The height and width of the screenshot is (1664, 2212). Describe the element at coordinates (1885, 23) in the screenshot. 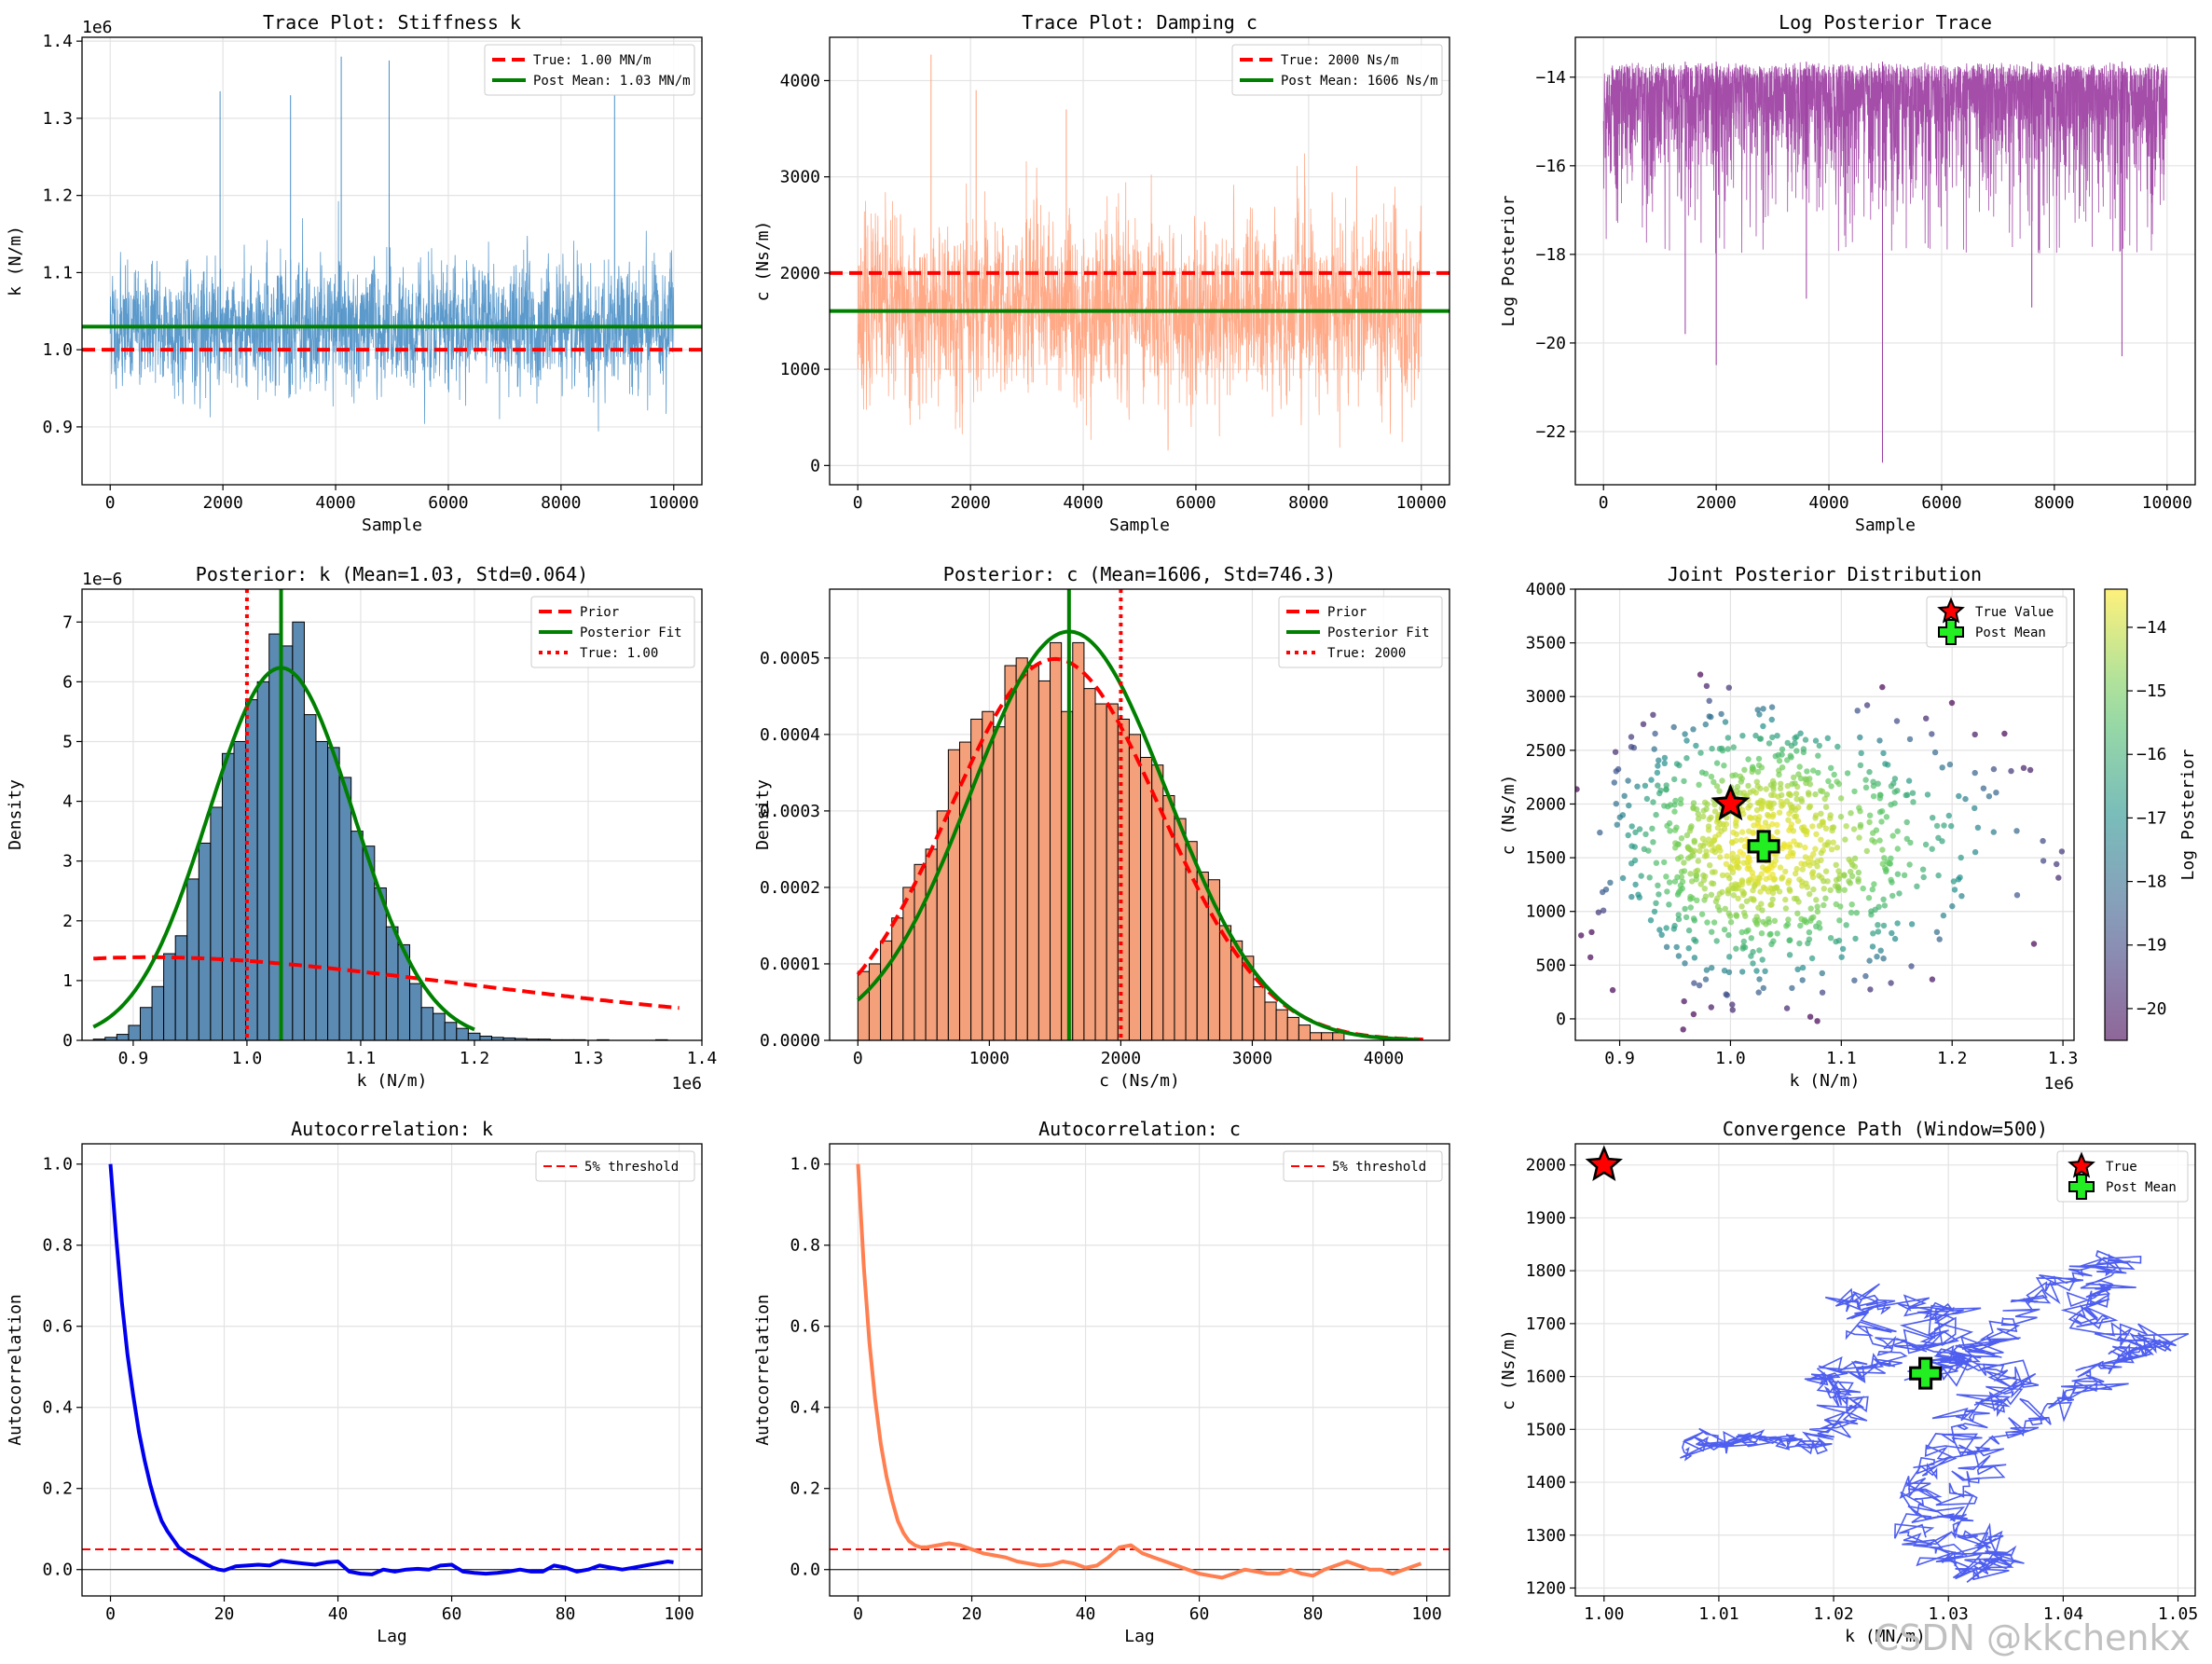

I see `panel-title: Log Posterior Trace` at that location.